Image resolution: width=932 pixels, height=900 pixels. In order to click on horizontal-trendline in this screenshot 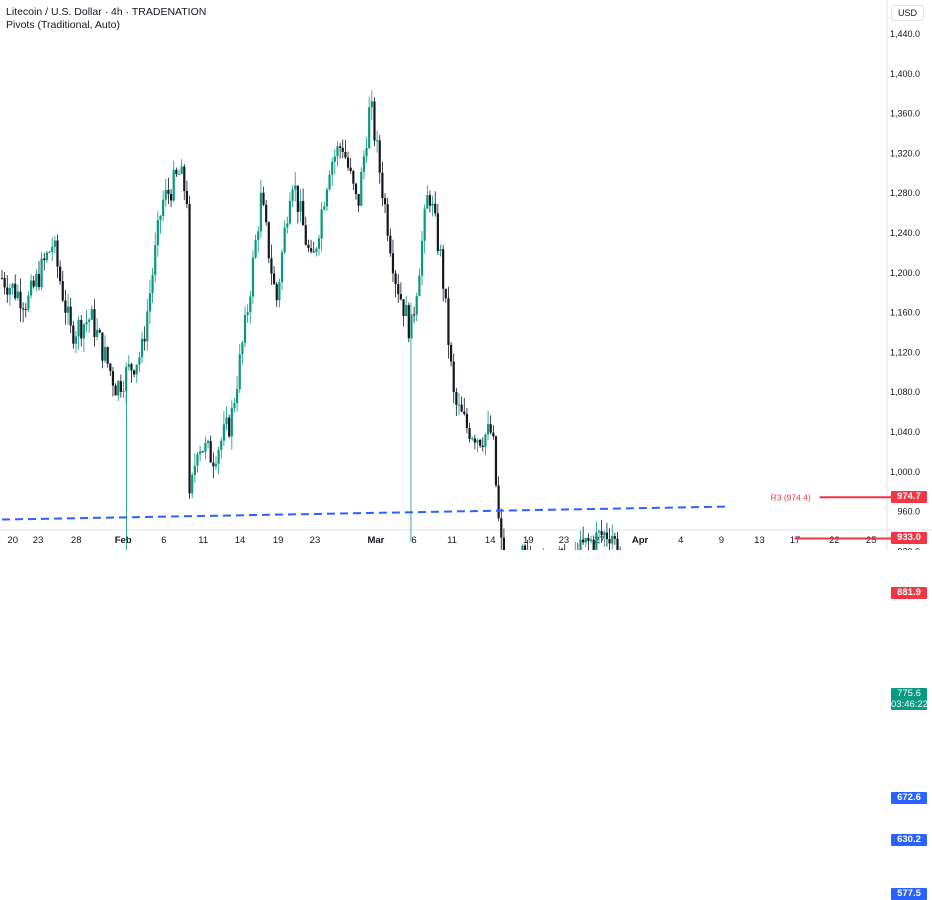, I will do `click(364, 513)`.